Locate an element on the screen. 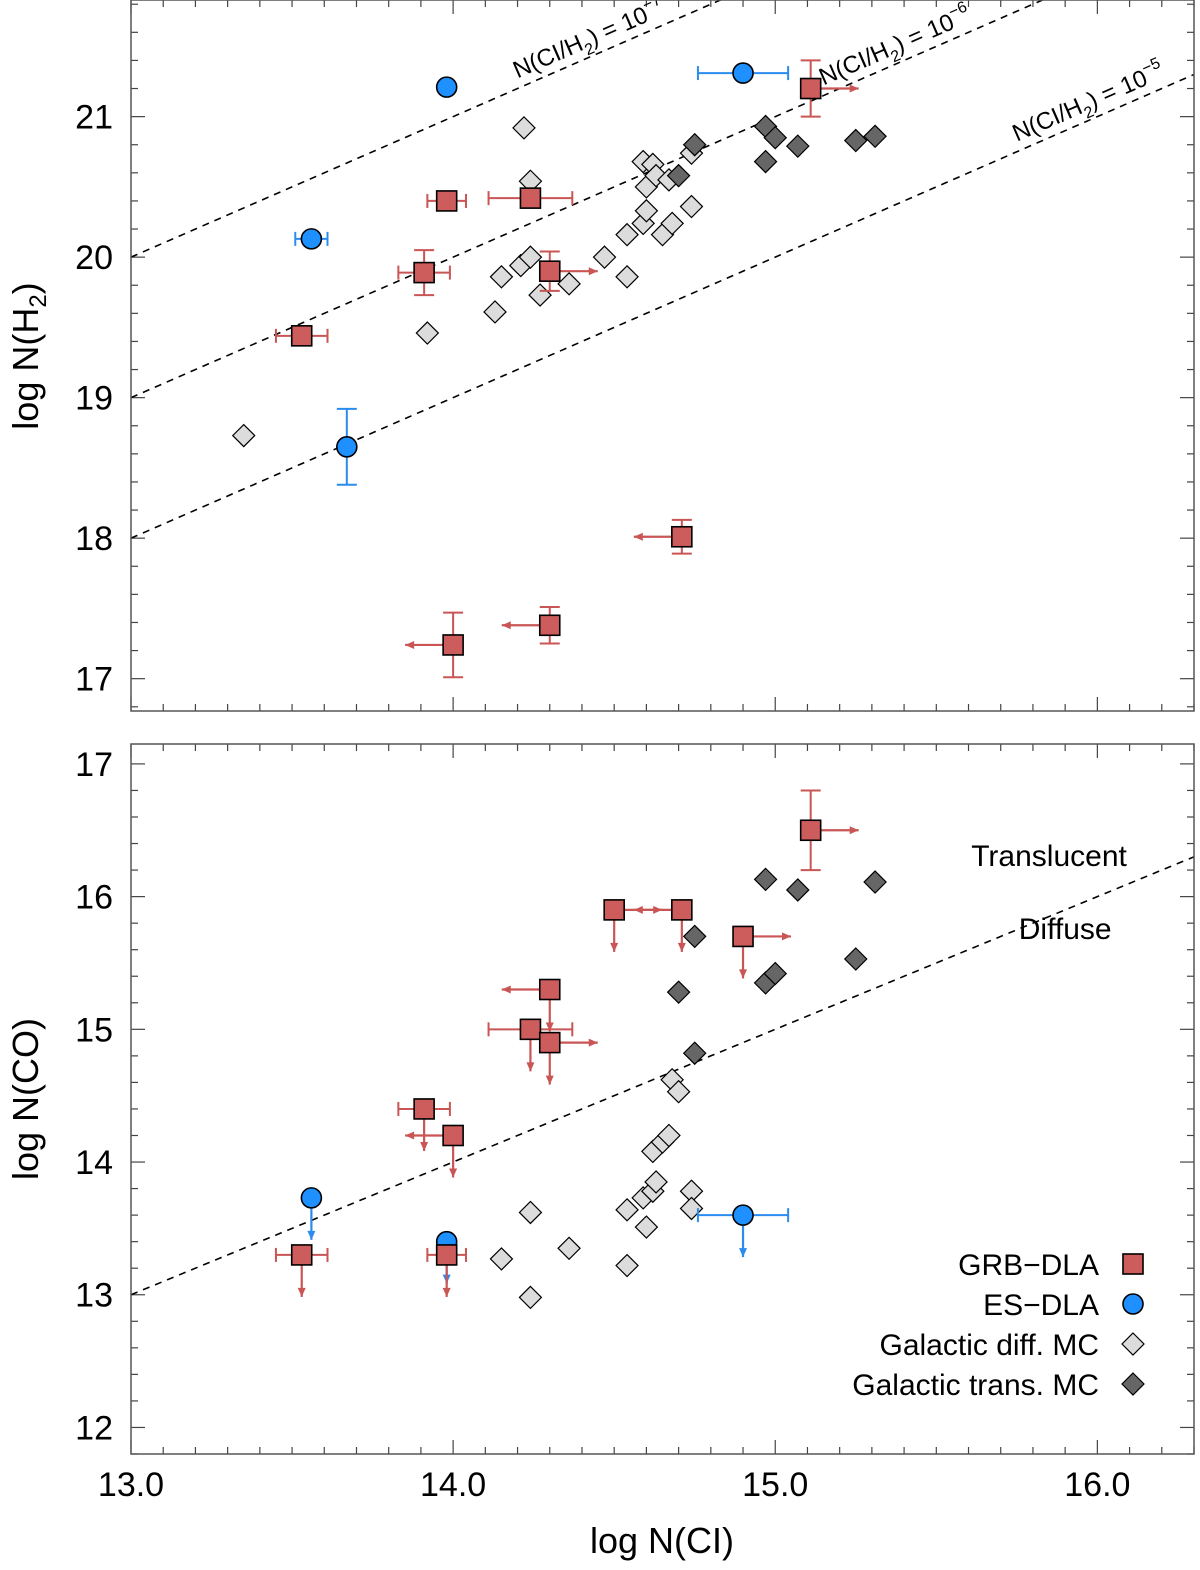 The height and width of the screenshot is (1570, 1200). co-panel-y-tick-labels: 12 13 14 15 16 17 is located at coordinates (94, 1097).